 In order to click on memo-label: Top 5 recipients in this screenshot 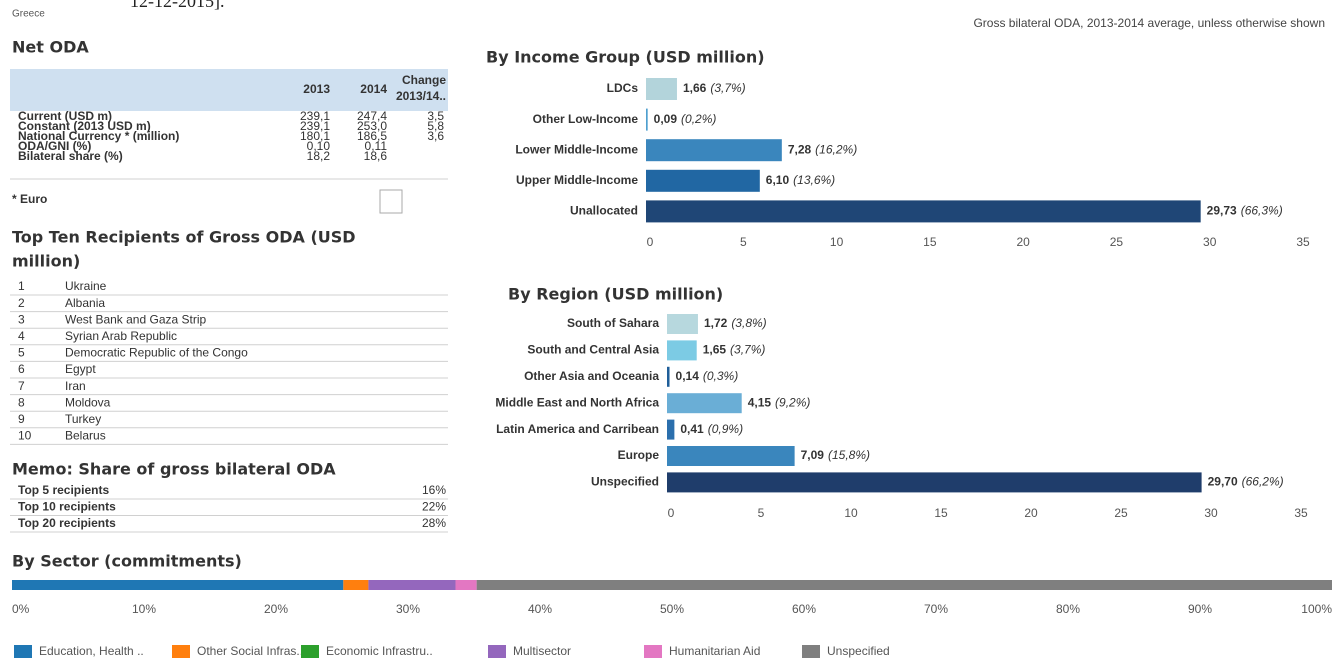, I will do `click(63, 490)`.